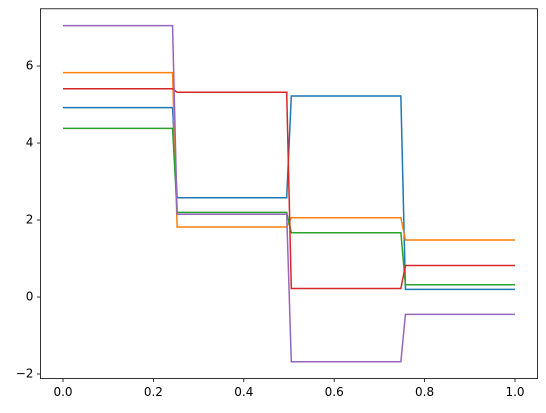 This screenshot has height=413, width=546. What do you see at coordinates (243, 392) in the screenshot?
I see `x-tick-label: 0.4` at bounding box center [243, 392].